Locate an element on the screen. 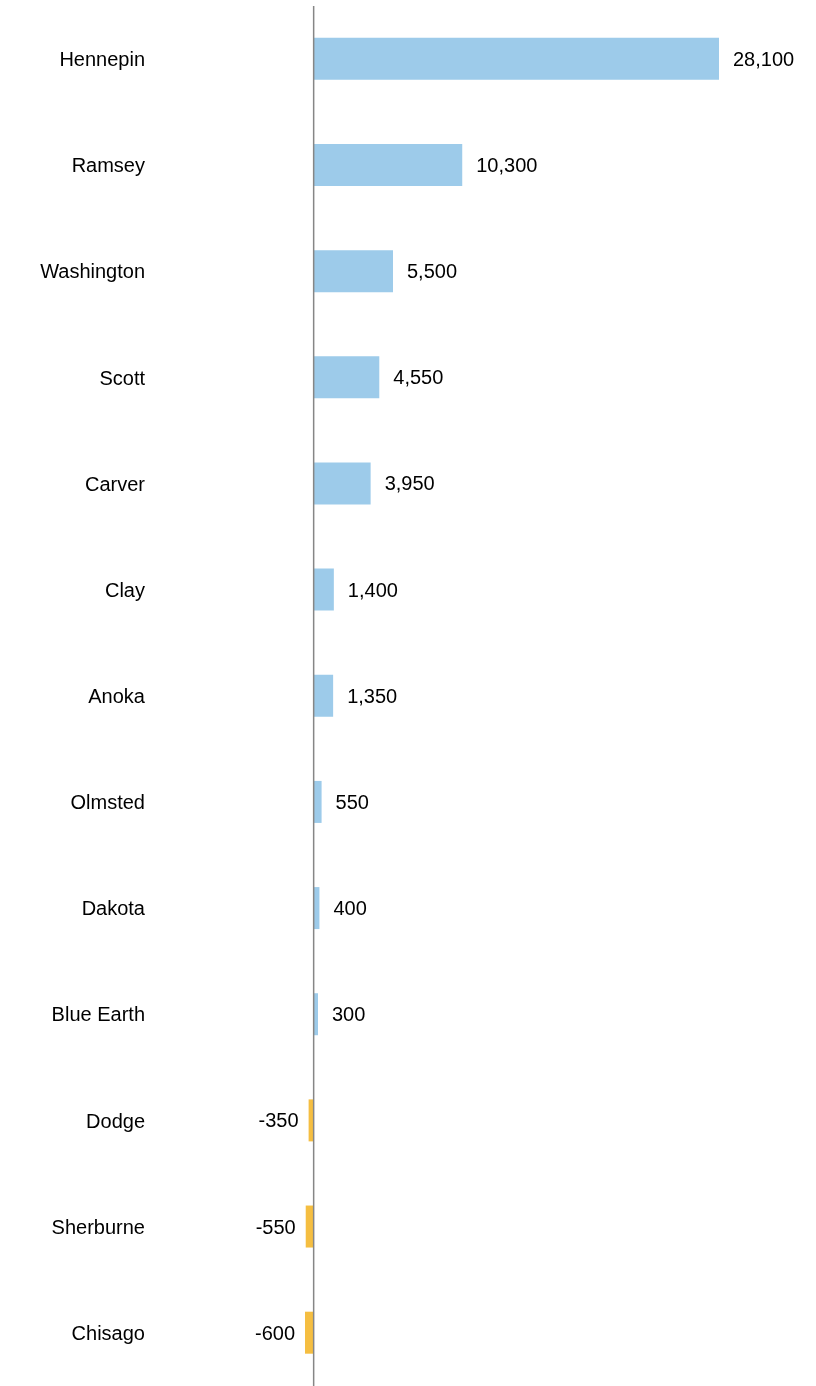  y-tick-label: Dodge is located at coordinates (115, 1120).